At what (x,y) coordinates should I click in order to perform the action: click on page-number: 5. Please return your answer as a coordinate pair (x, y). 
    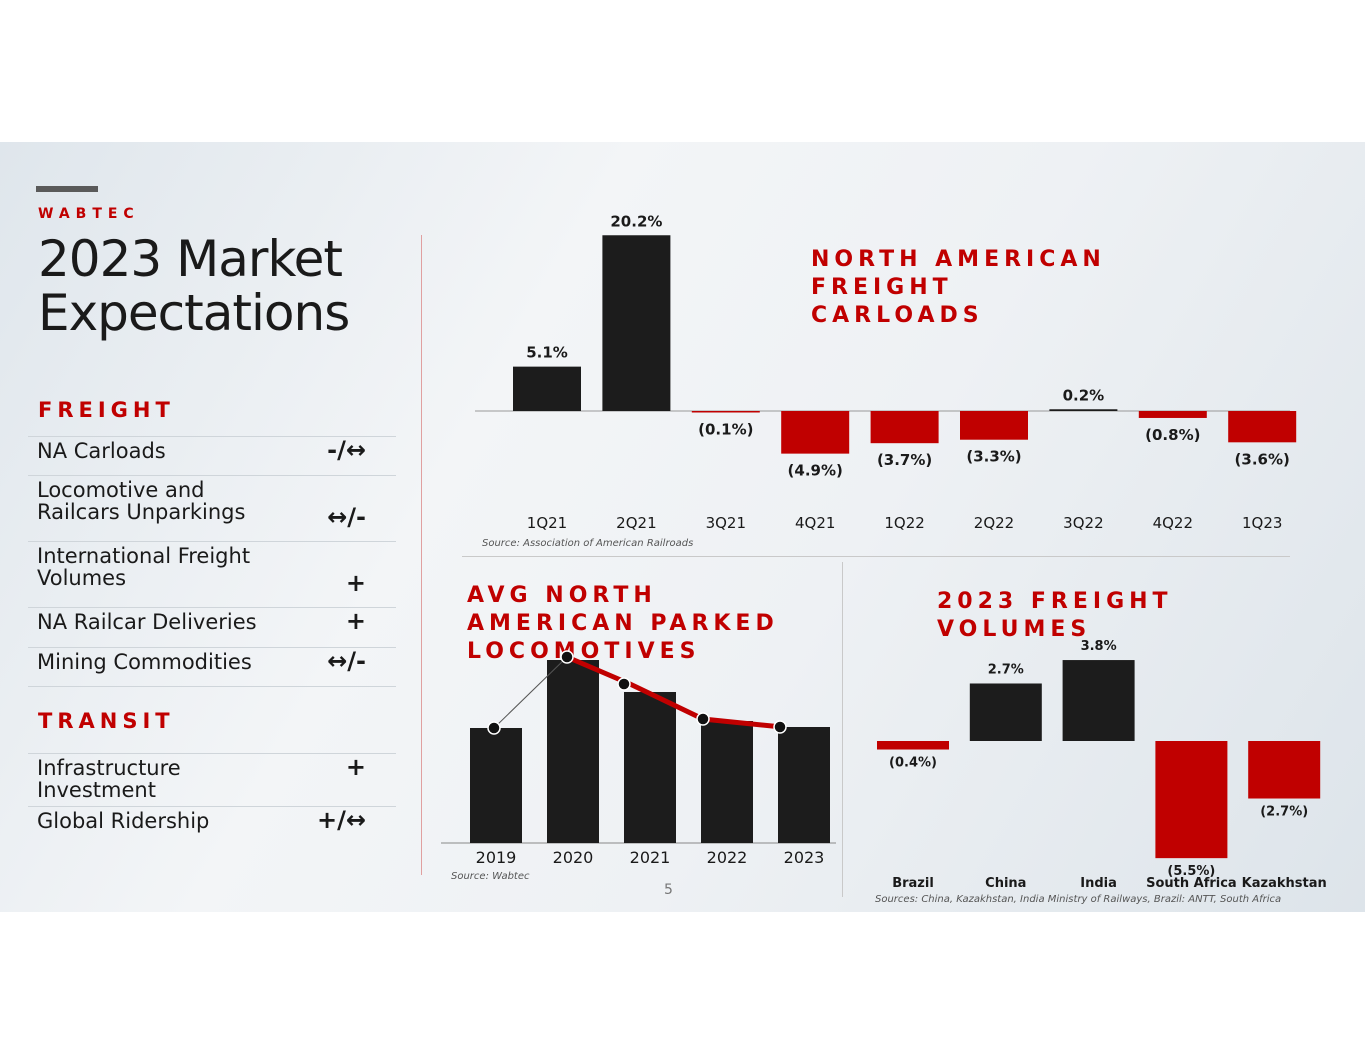
    Looking at the image, I should click on (668, 890).